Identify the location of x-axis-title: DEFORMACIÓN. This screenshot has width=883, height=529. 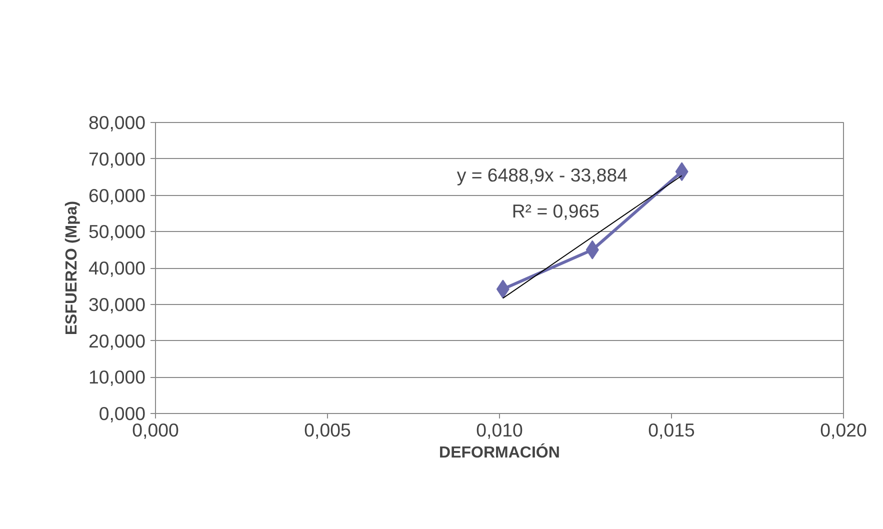
(499, 452).